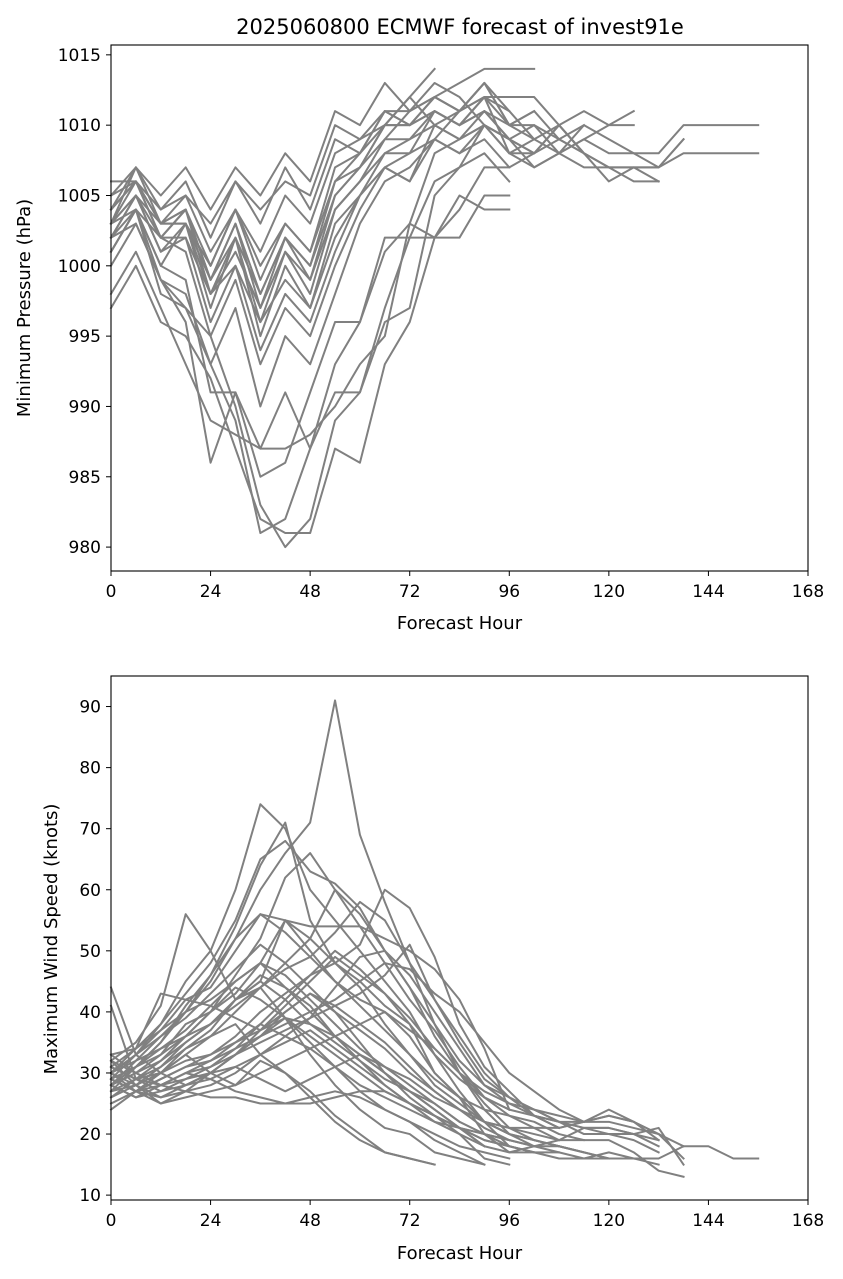 The width and height of the screenshot is (843, 1279). I want to click on pressure-x-tick-label: 24, so click(211, 592).